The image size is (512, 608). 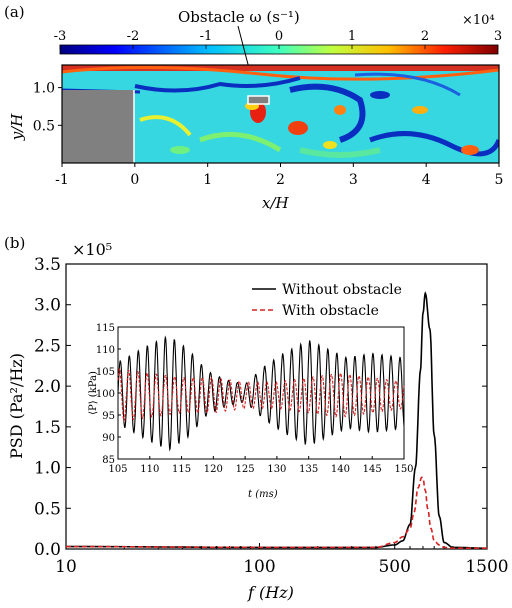 What do you see at coordinates (47, 346) in the screenshot?
I see `psd-ytick-label: 2.5` at bounding box center [47, 346].